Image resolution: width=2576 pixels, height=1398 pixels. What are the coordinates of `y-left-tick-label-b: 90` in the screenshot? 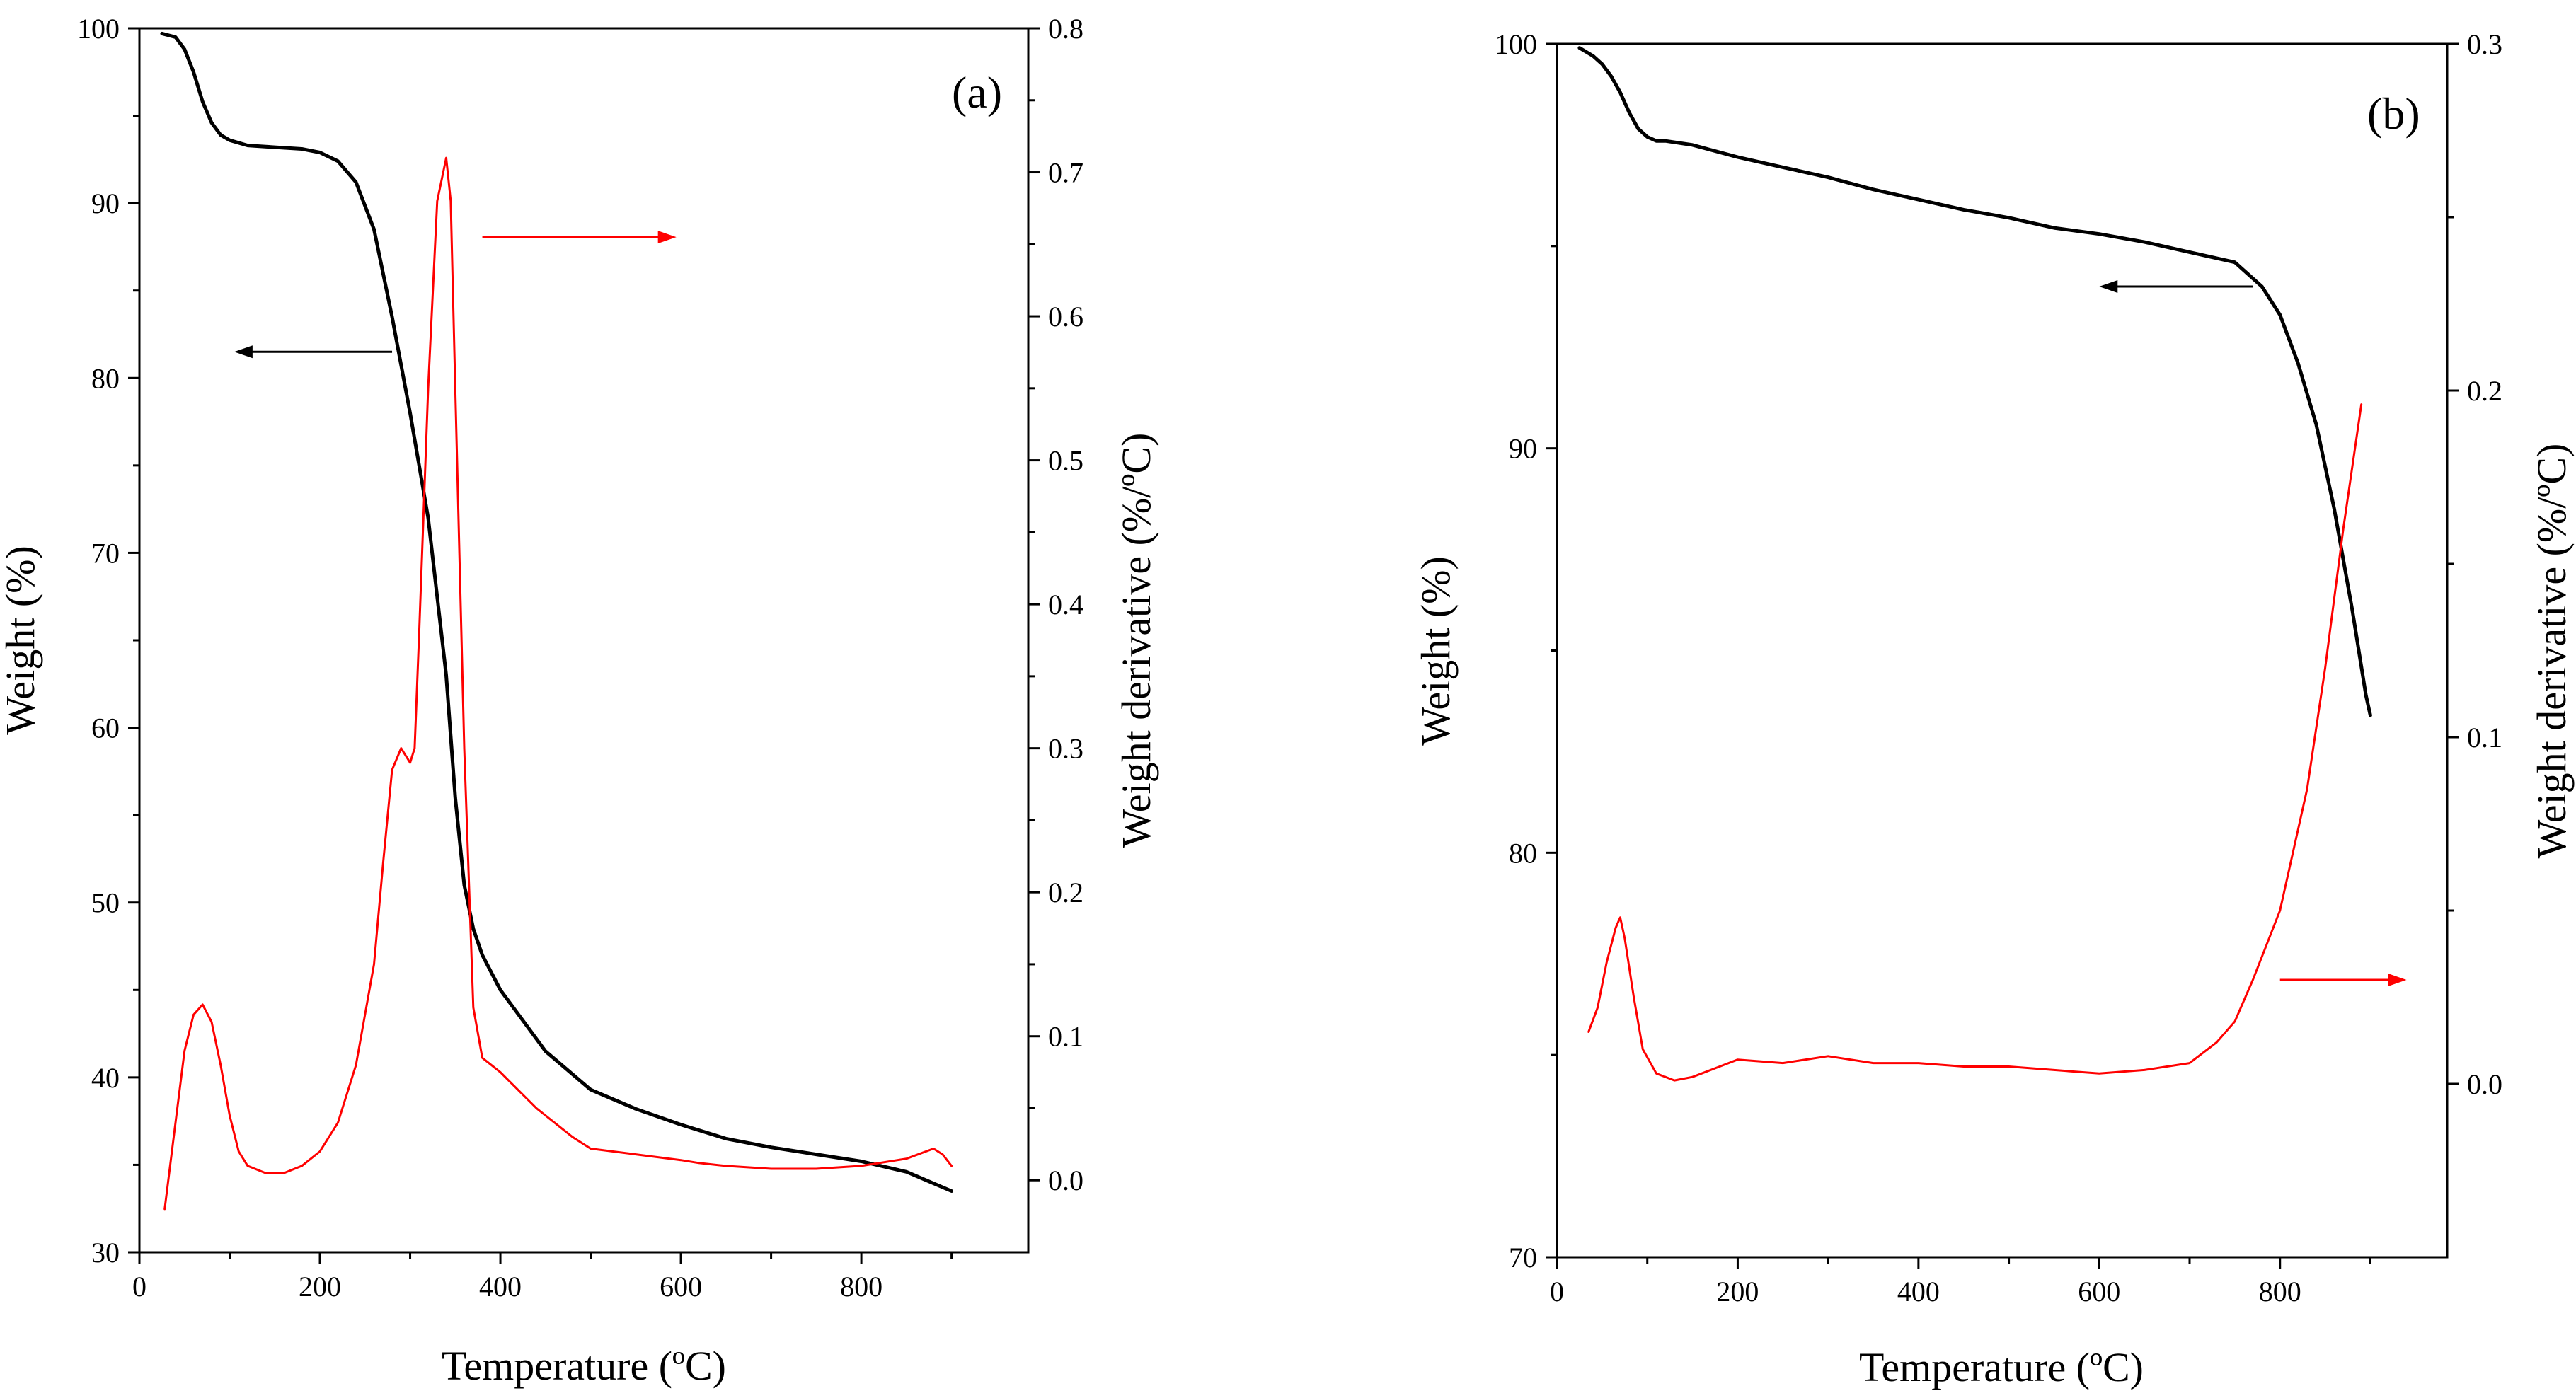 It's located at (1523, 449).